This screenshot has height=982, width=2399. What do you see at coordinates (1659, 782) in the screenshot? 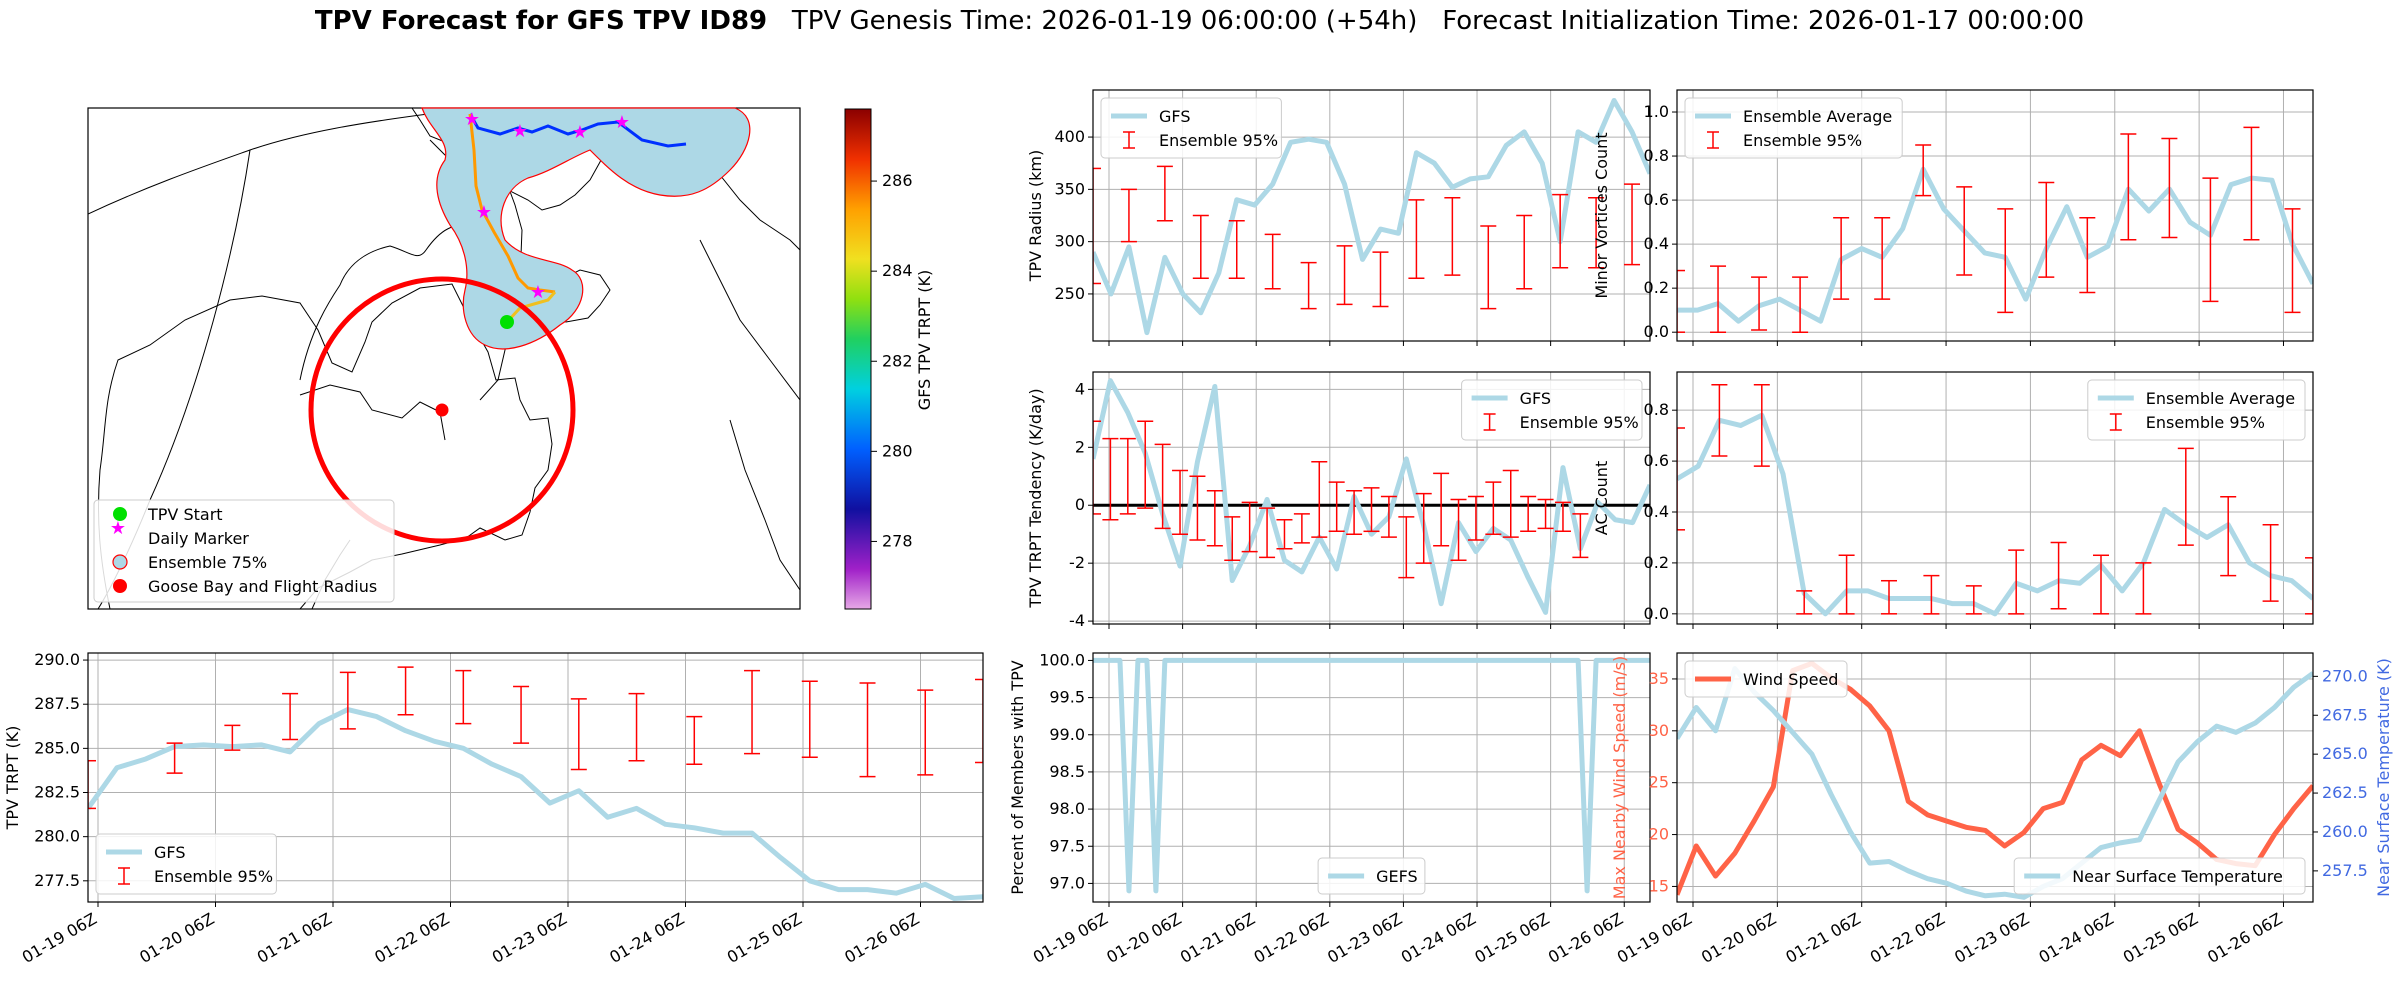
I see `y-tick-label: 25` at bounding box center [1659, 782].